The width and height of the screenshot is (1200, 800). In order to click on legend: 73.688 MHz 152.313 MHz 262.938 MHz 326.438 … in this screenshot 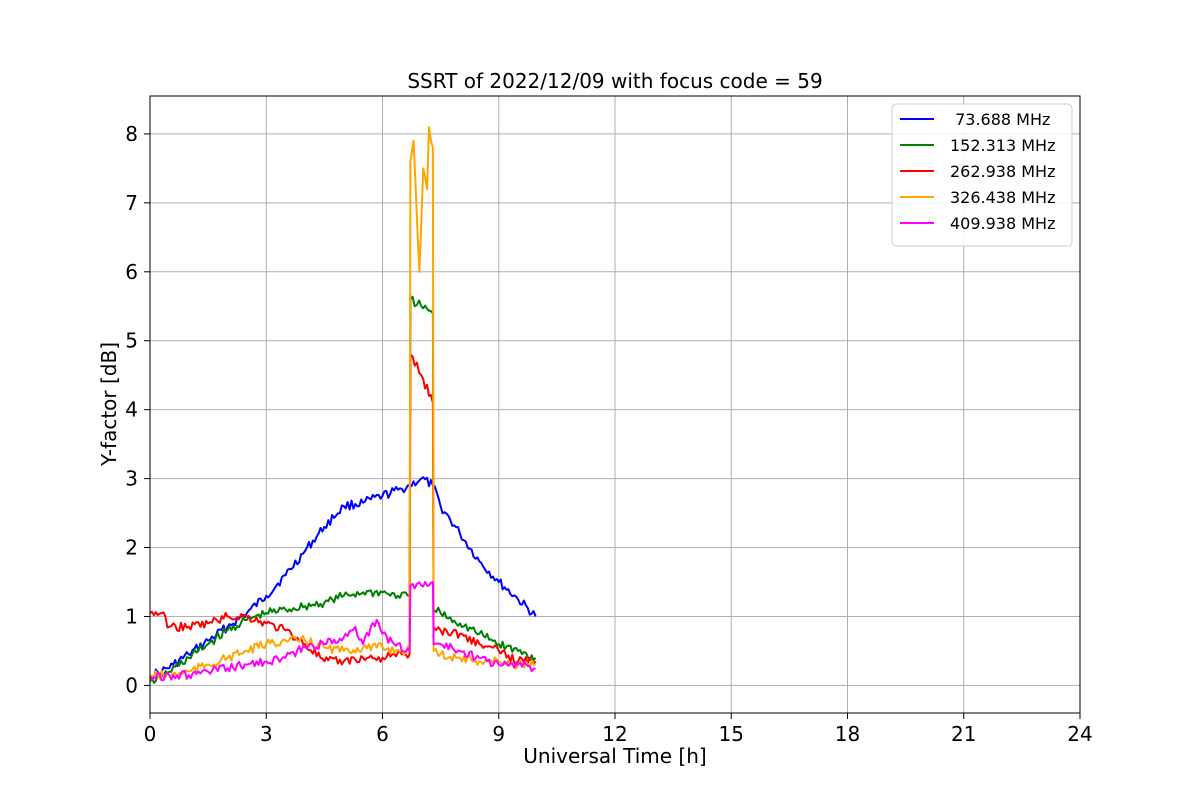, I will do `click(982, 175)`.